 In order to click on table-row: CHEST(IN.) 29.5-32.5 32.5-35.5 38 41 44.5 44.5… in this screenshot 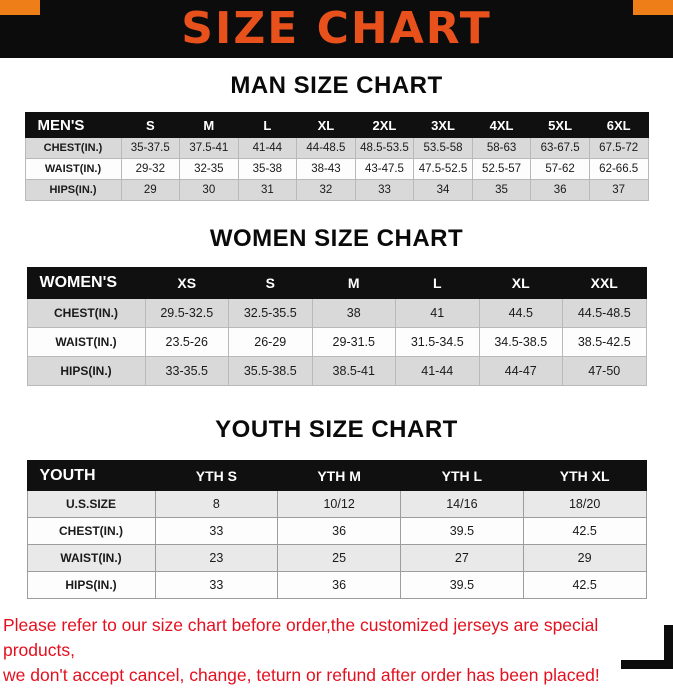, I will do `click(336, 313)`.